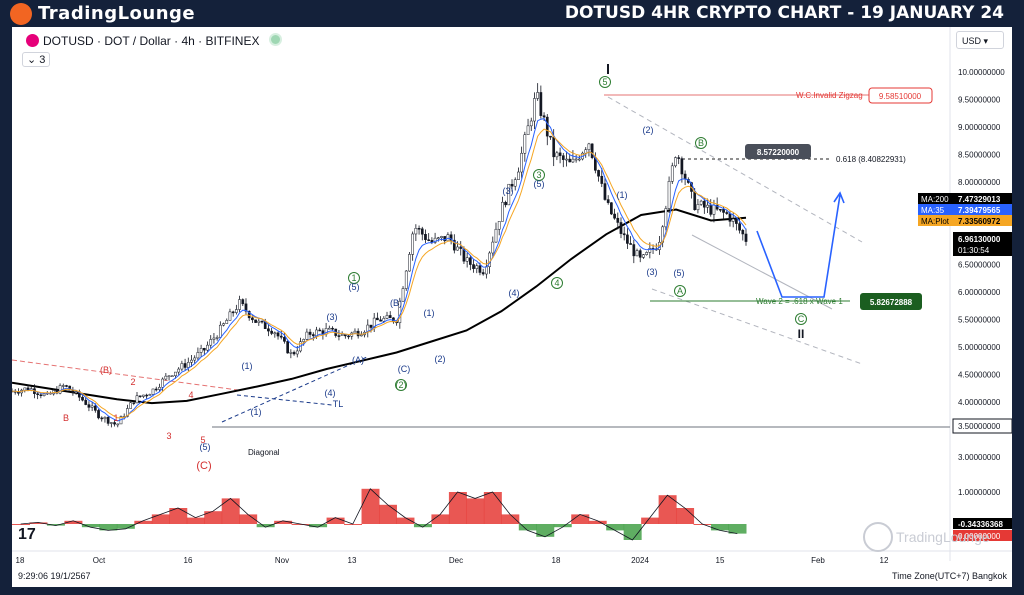  Describe the element at coordinates (935, 220) in the screenshot. I see `maplot-badge` at that location.